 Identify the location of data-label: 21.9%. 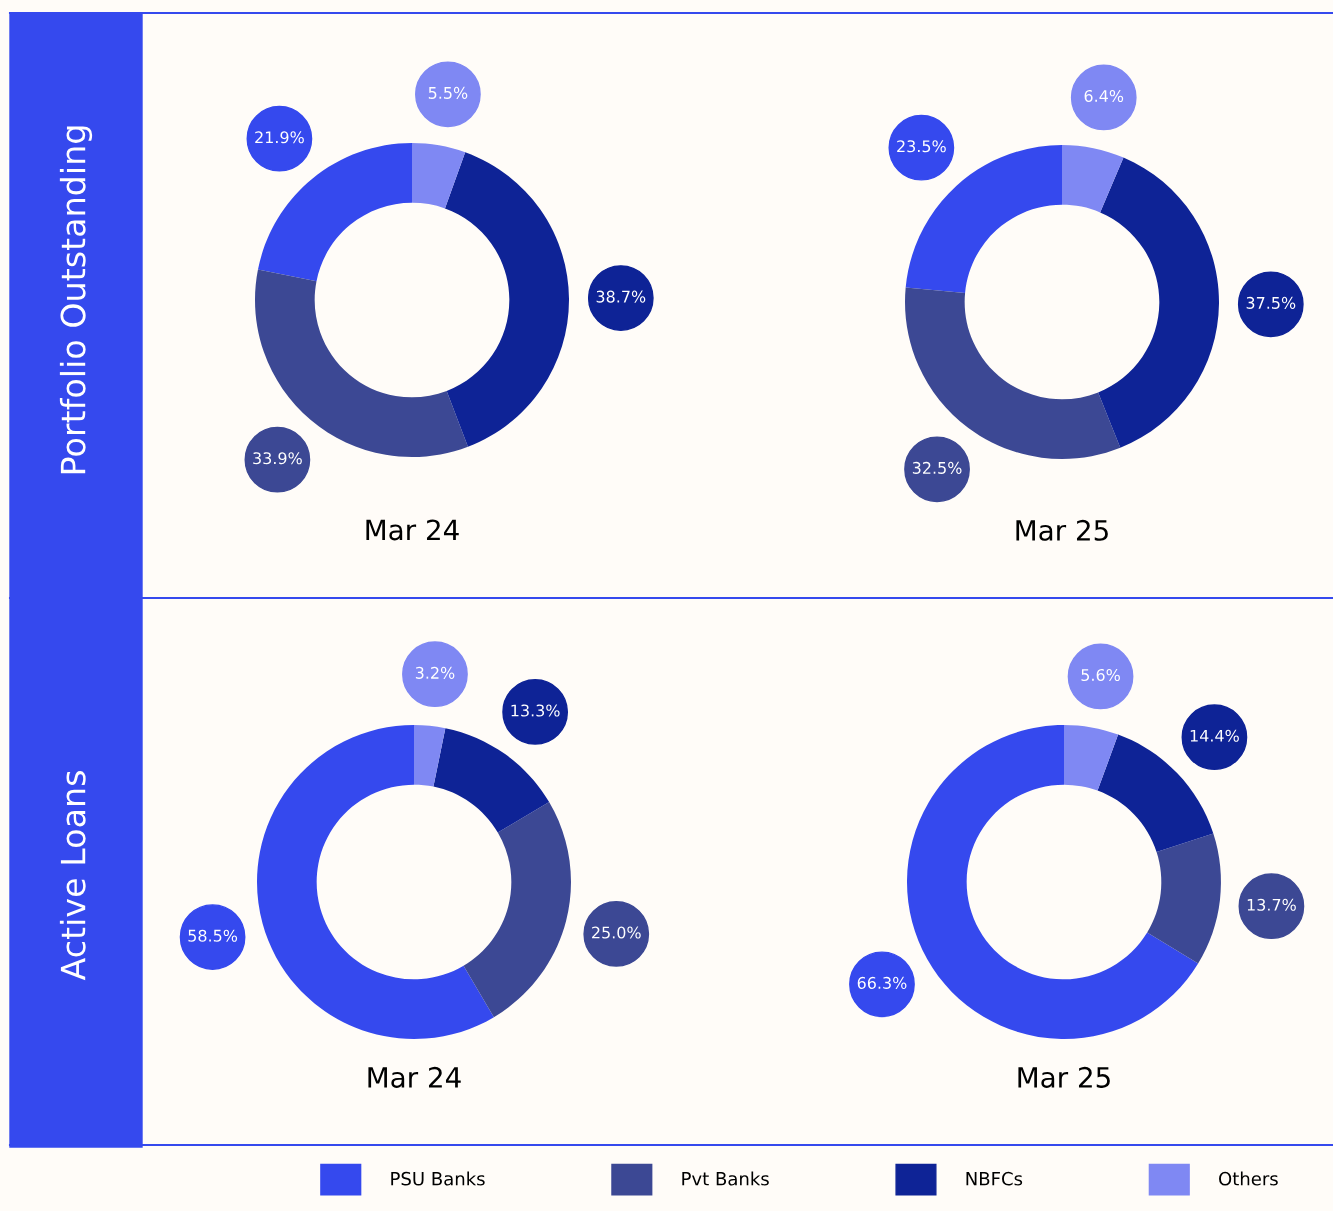
(279, 137).